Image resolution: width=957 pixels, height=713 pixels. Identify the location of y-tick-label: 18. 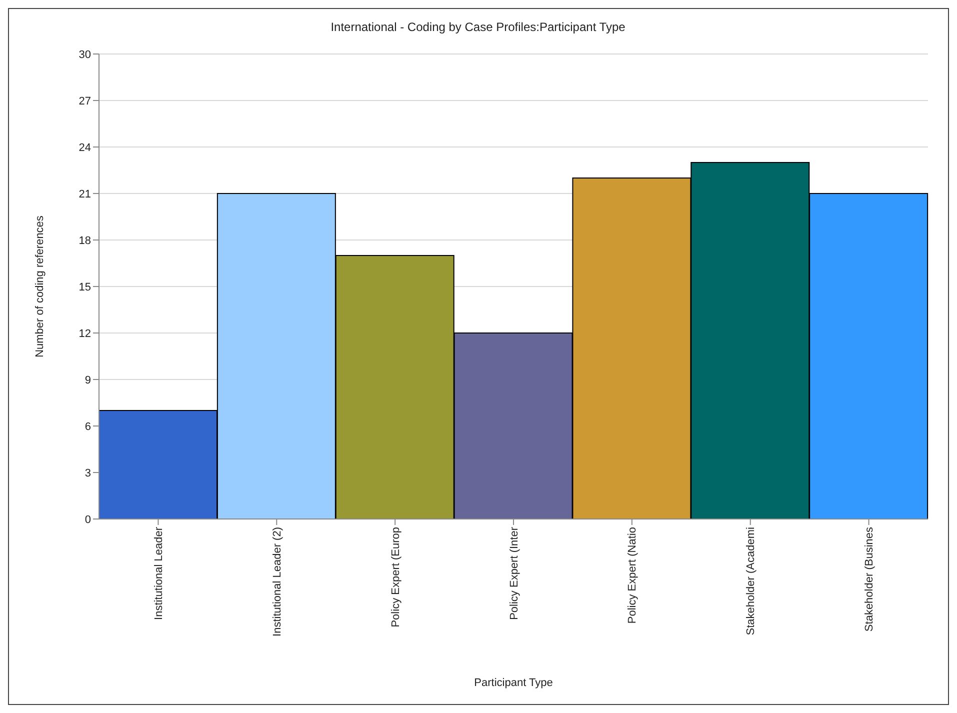
(84, 240).